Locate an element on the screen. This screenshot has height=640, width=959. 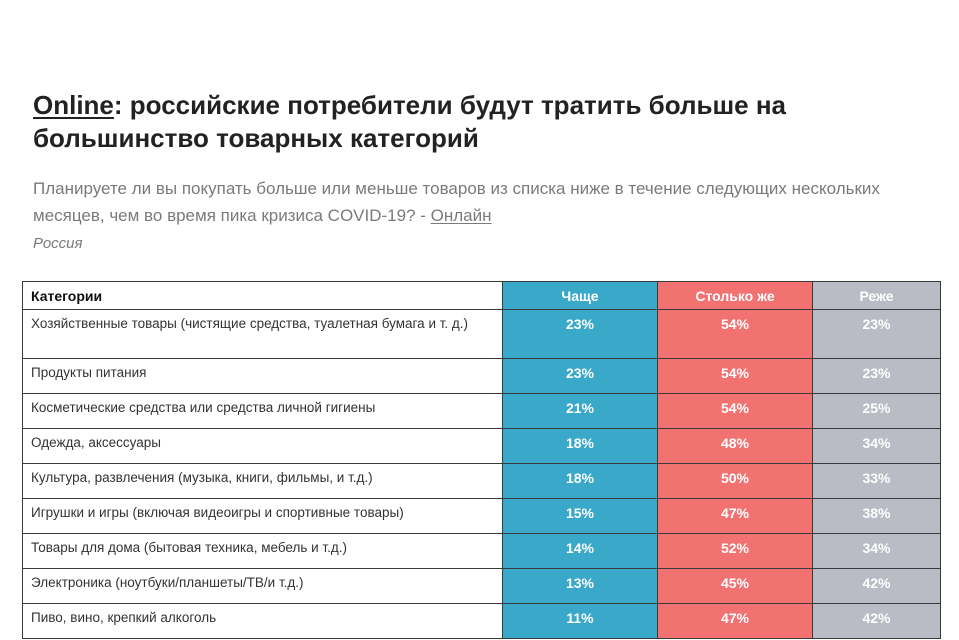
more-cell: 14% is located at coordinates (580, 551).